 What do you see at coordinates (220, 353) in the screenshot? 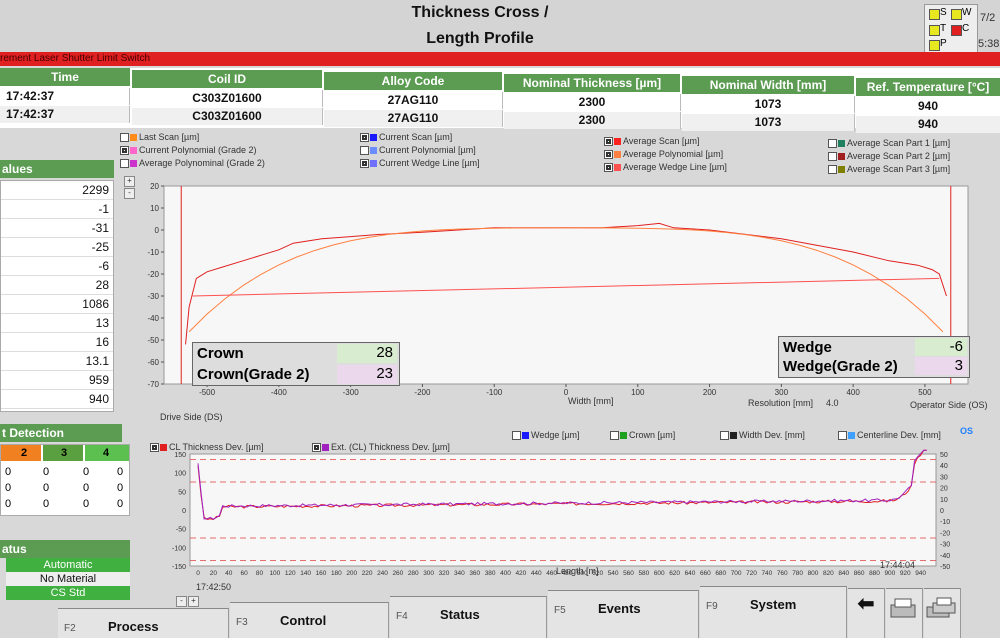
I see `crown-label: Crown` at bounding box center [220, 353].